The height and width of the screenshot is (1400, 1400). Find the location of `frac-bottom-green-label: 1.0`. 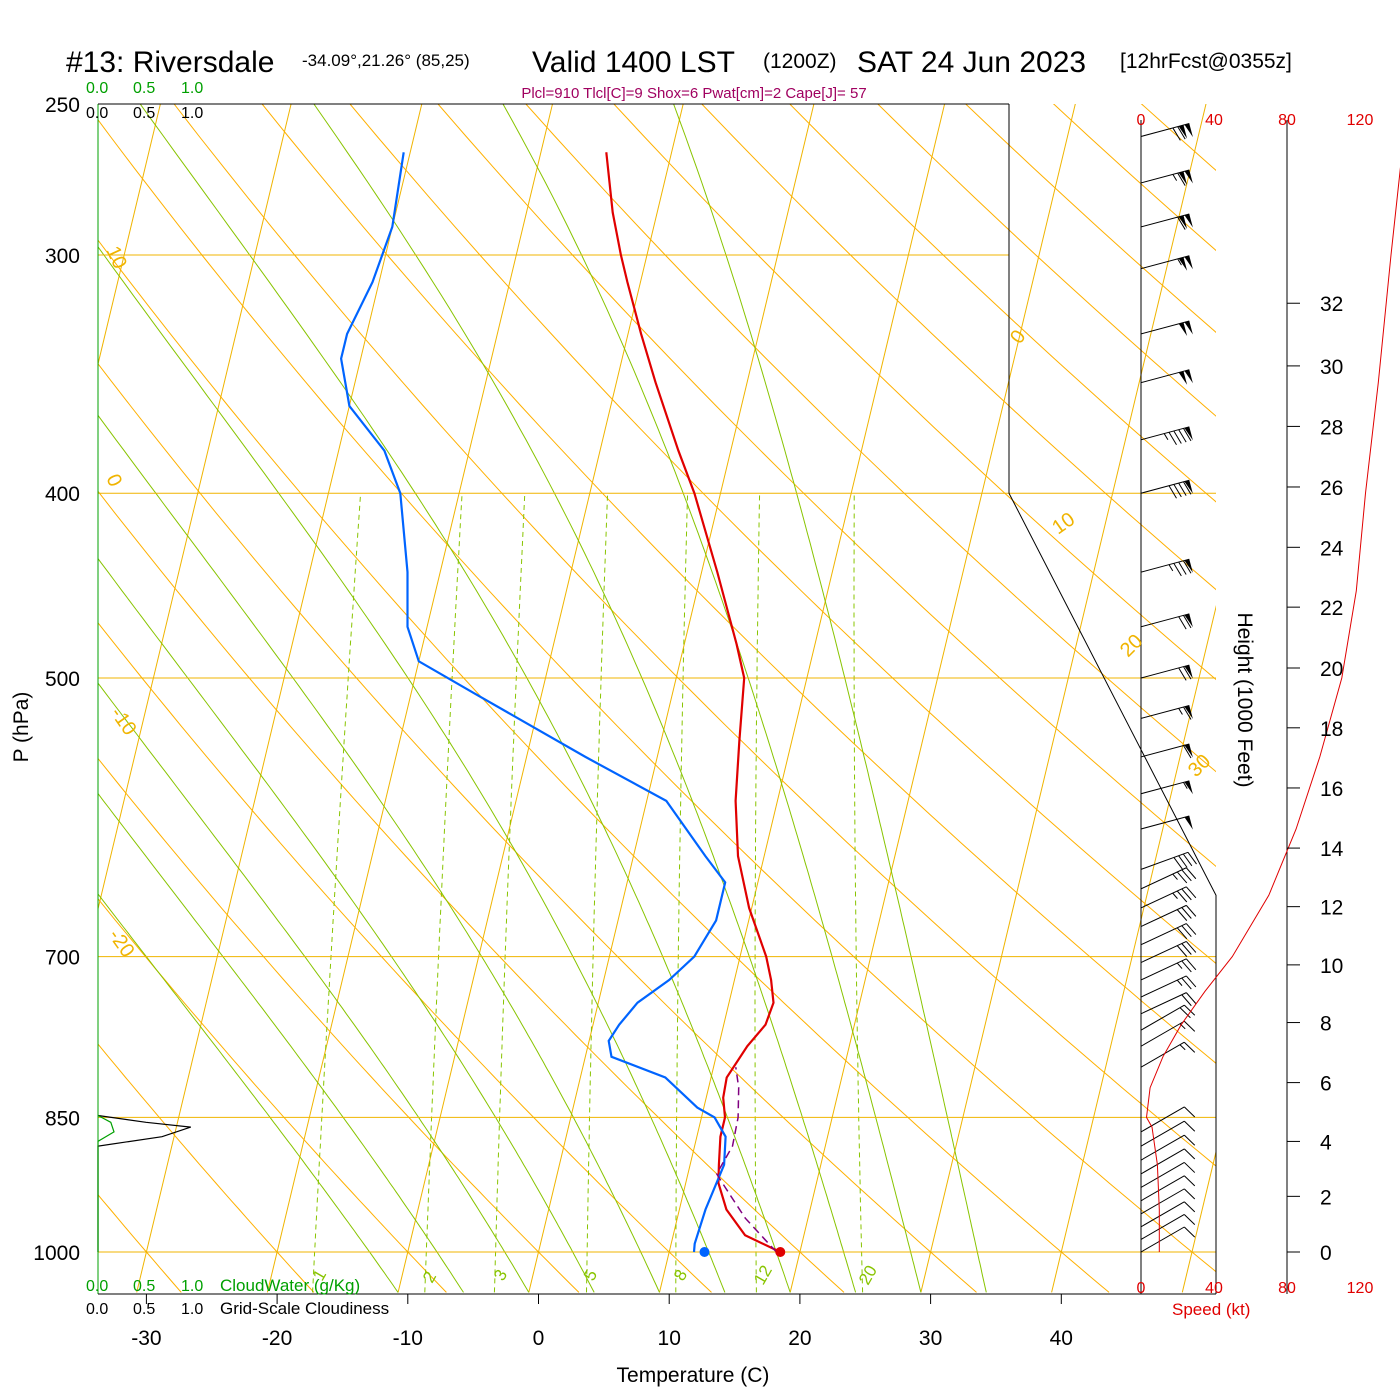

frac-bottom-green-label: 1.0 is located at coordinates (192, 1286).